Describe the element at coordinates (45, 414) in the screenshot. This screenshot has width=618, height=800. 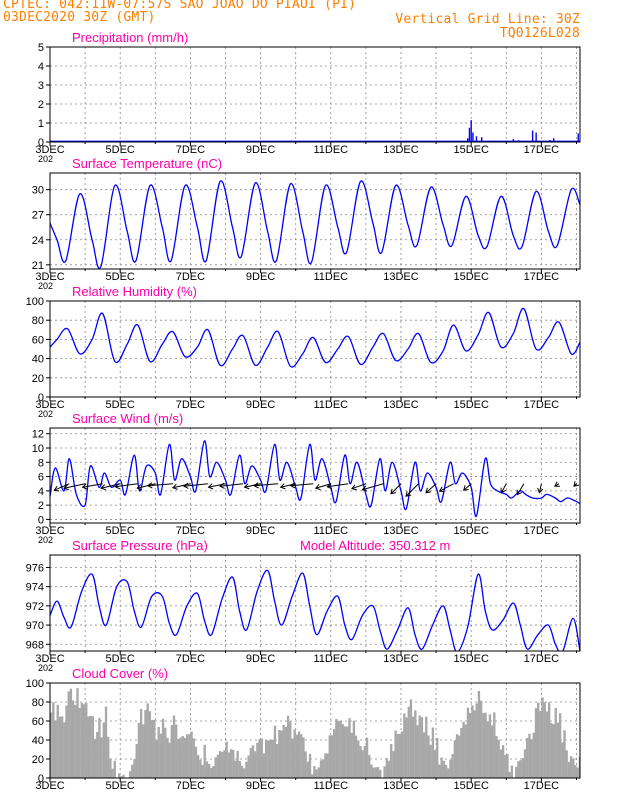
I see `humidity-year-label: 202` at that location.